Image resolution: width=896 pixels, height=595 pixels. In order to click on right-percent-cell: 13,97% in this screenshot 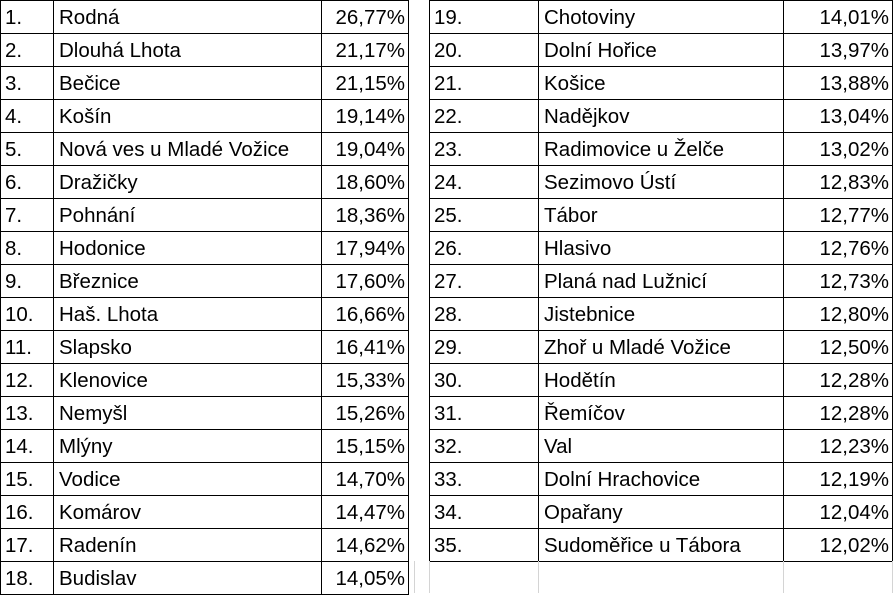, I will do `click(854, 50)`.